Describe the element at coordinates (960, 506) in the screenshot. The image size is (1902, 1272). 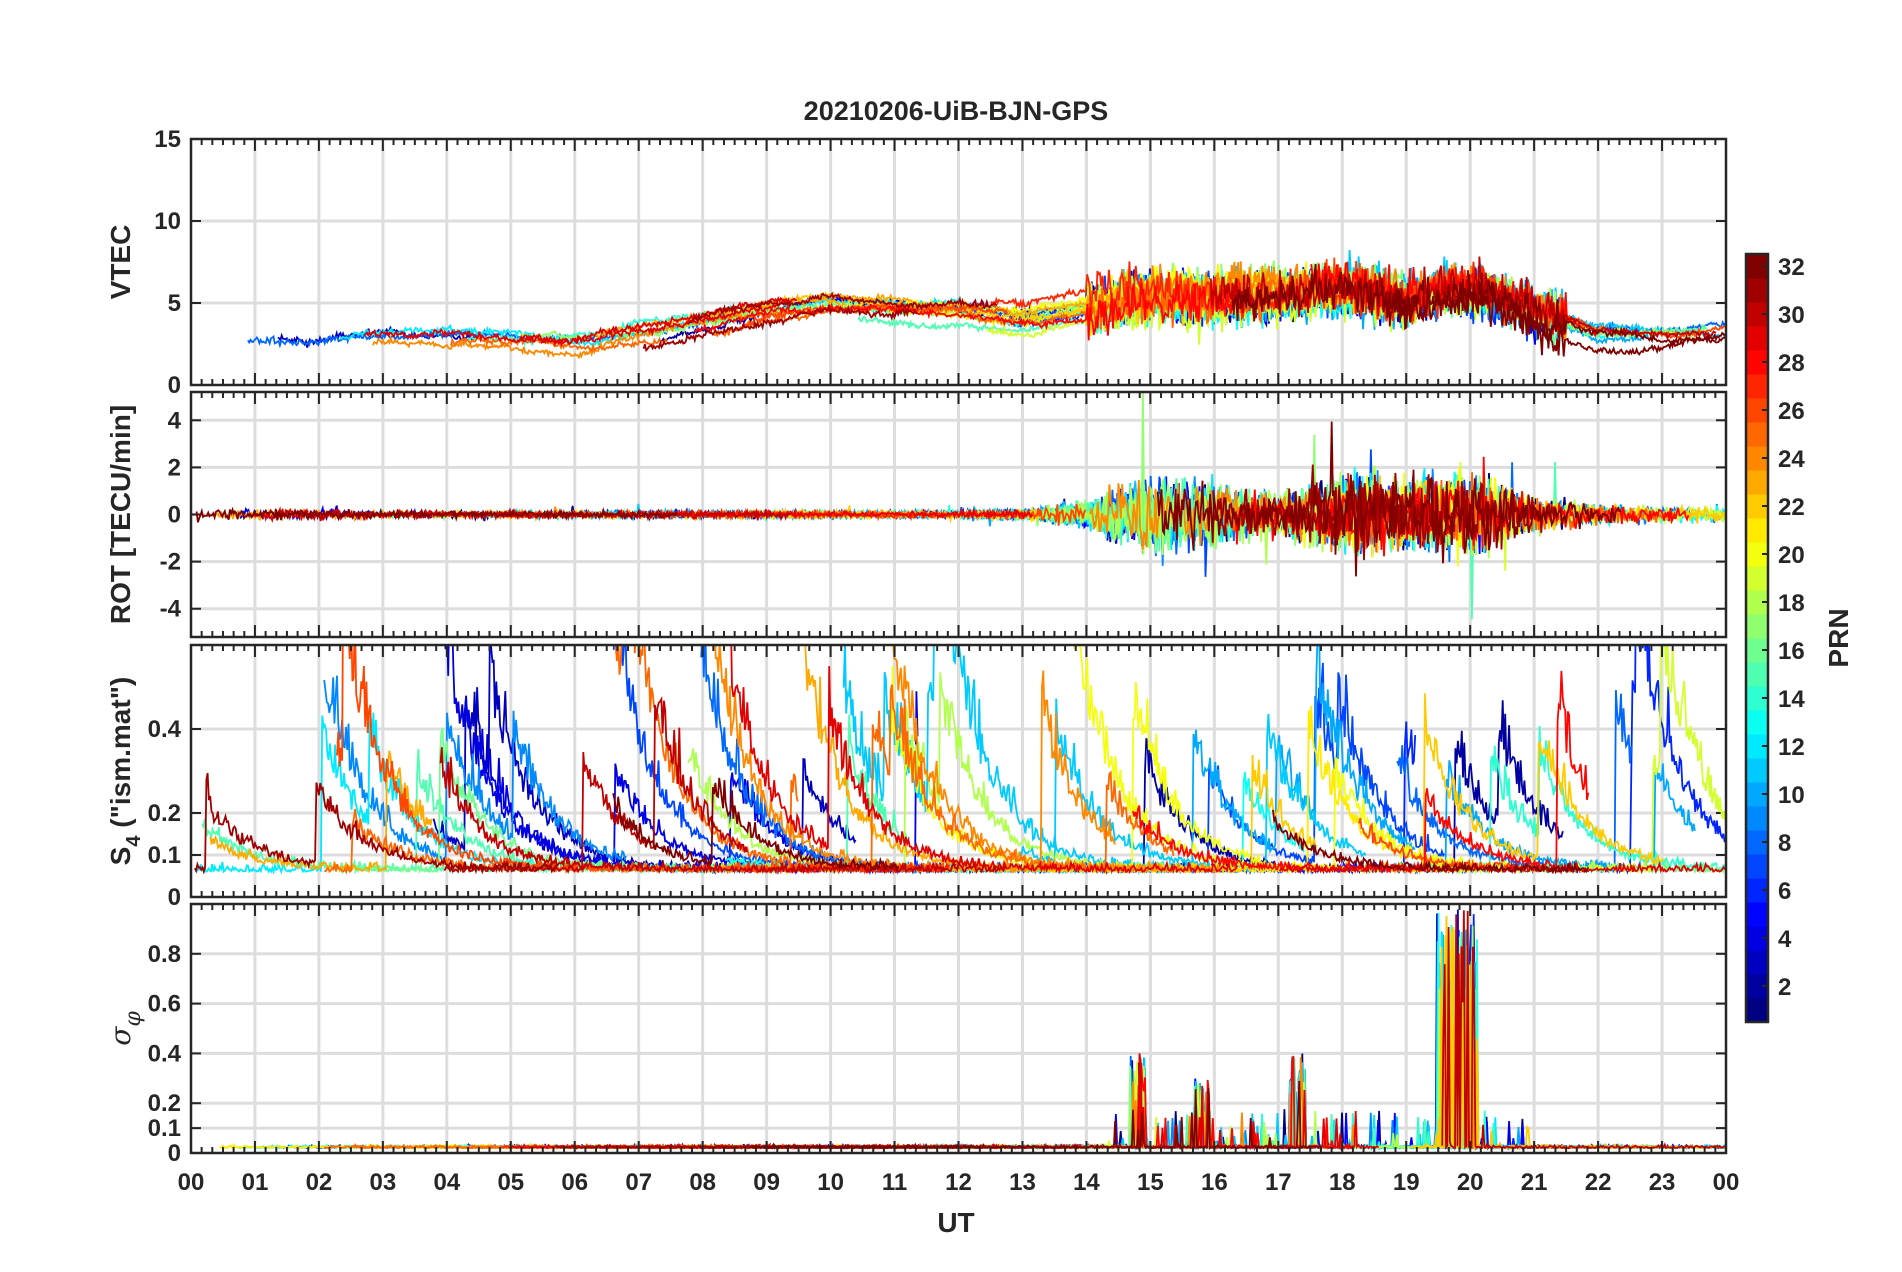
I see `series-rot` at that location.